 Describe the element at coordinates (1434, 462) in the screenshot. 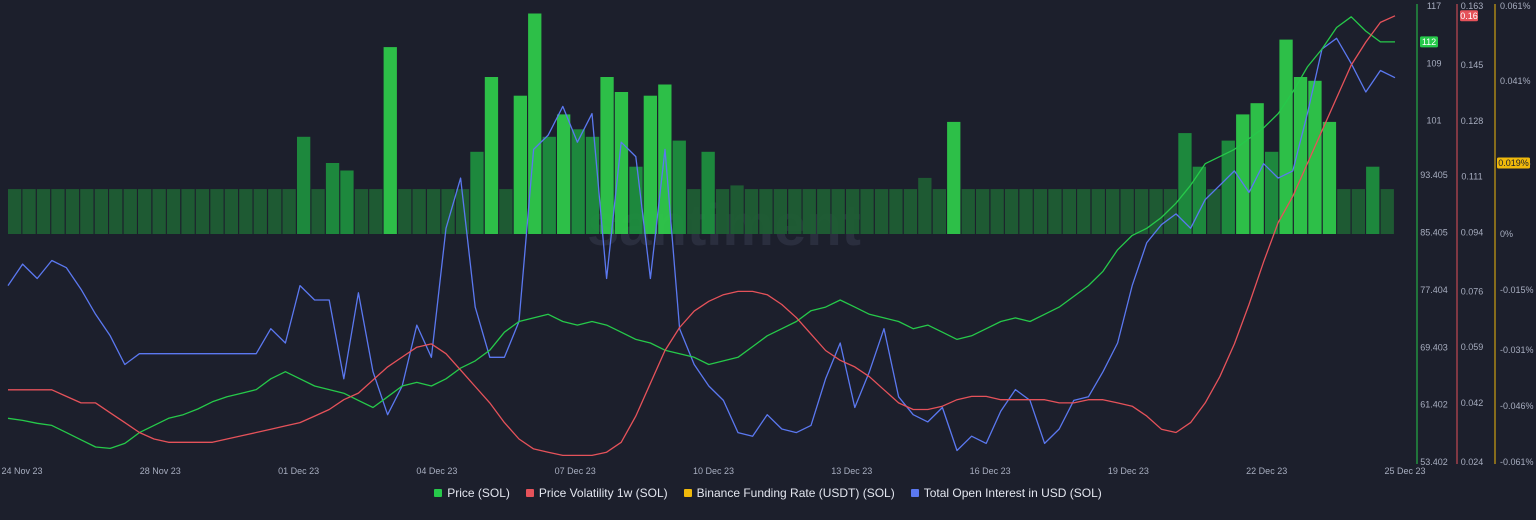

I see `price-tick-label: 53.402` at that location.